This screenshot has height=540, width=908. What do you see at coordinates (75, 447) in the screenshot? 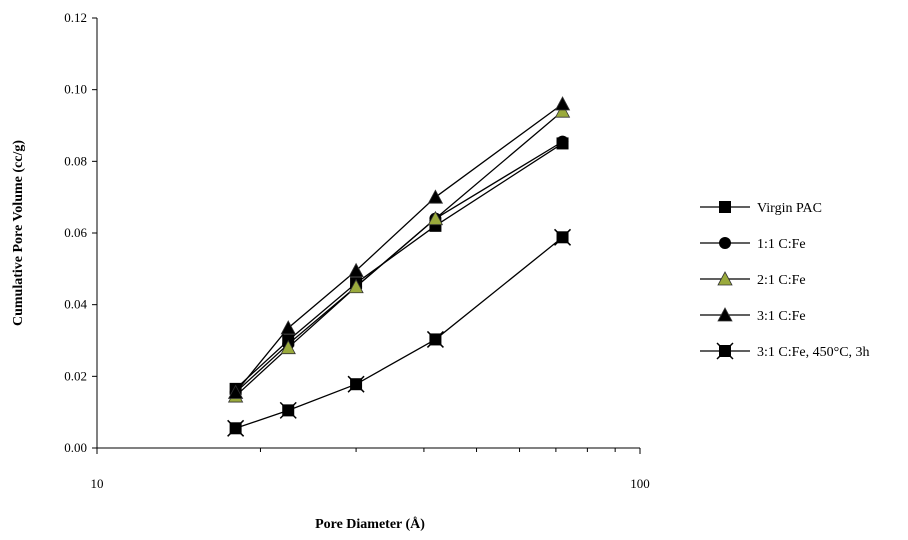
I see `y-tick-label: 0.00` at bounding box center [75, 447].